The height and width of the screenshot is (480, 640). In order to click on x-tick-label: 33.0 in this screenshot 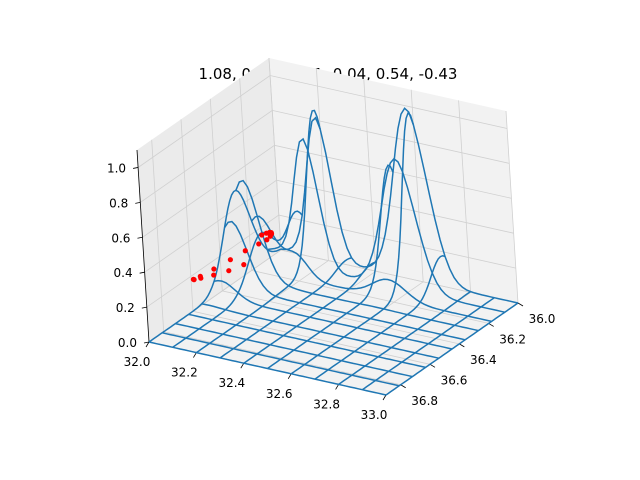, I will do `click(374, 415)`.